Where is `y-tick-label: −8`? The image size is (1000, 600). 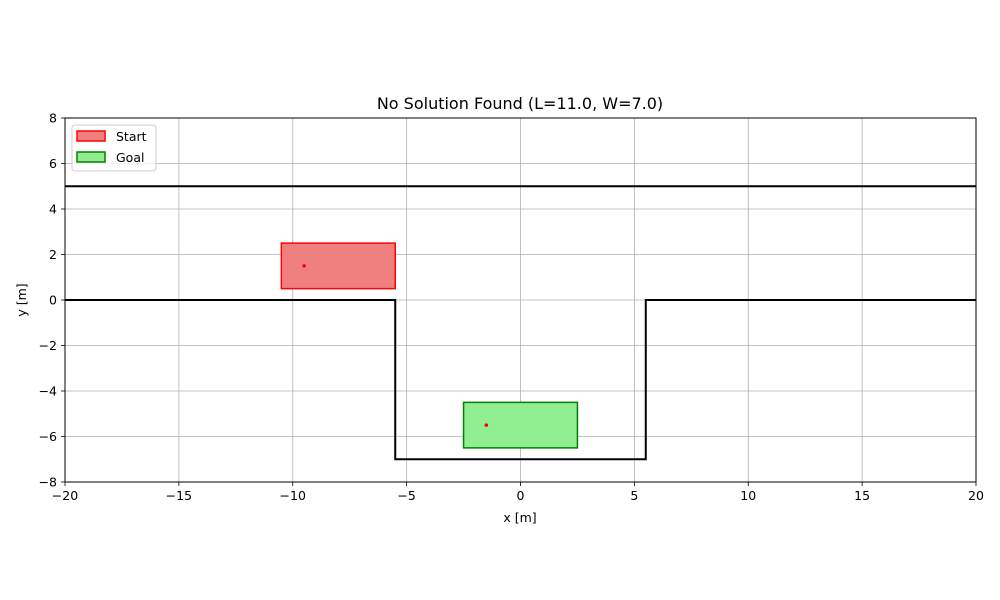
y-tick-label: −8 is located at coordinates (48, 482).